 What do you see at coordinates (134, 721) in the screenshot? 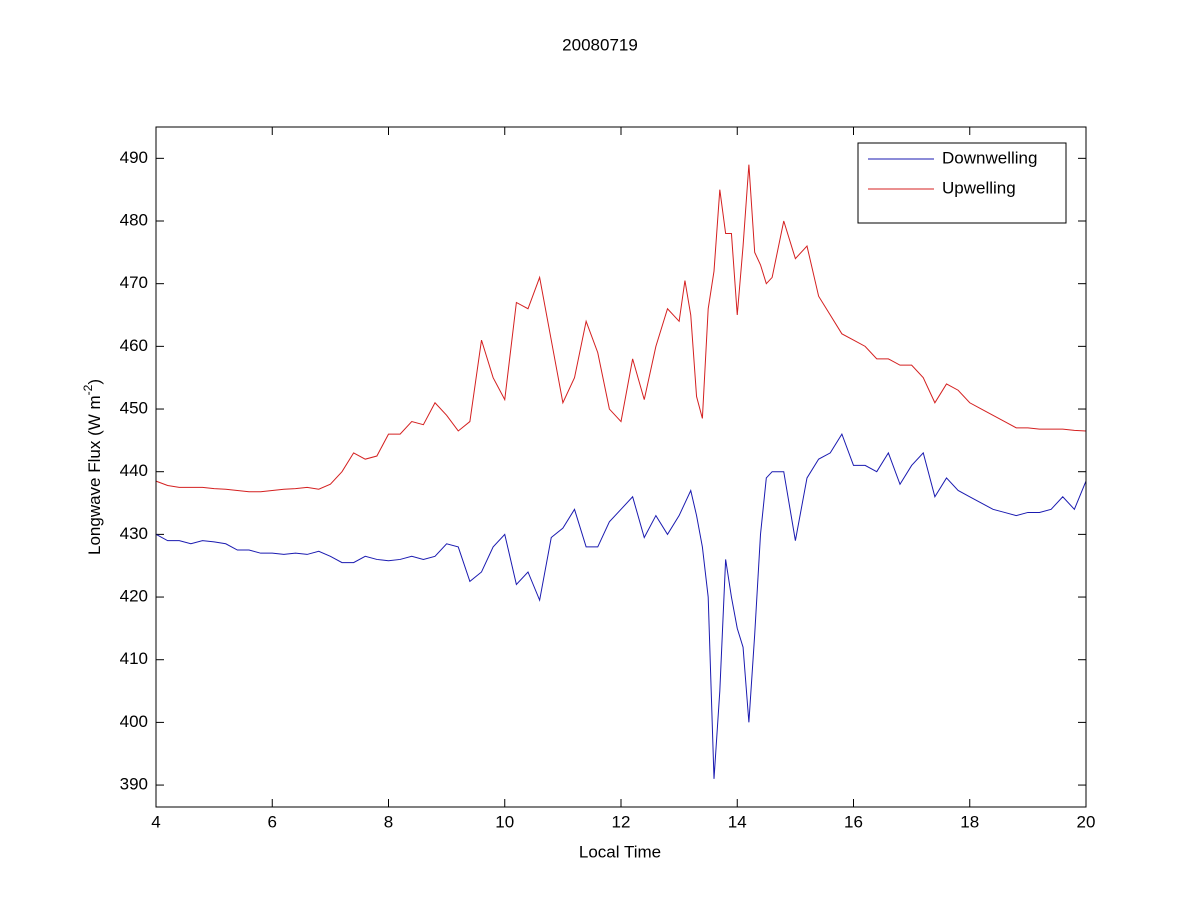
I see `y-tick-label: 400` at bounding box center [134, 721].